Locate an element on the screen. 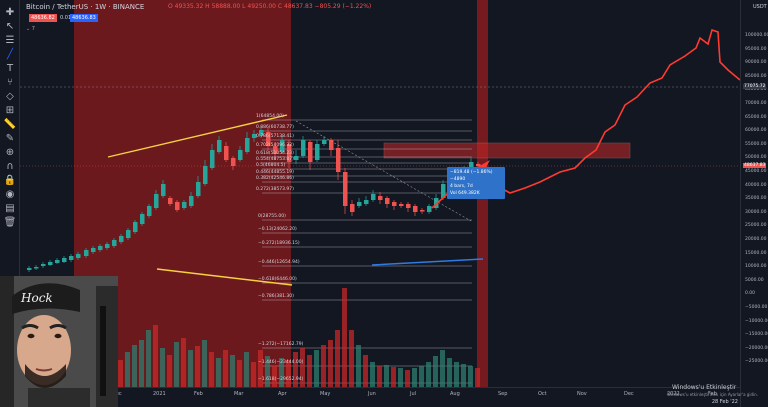 The image size is (768, 407). eye-icon: ◉ is located at coordinates (10, 194).